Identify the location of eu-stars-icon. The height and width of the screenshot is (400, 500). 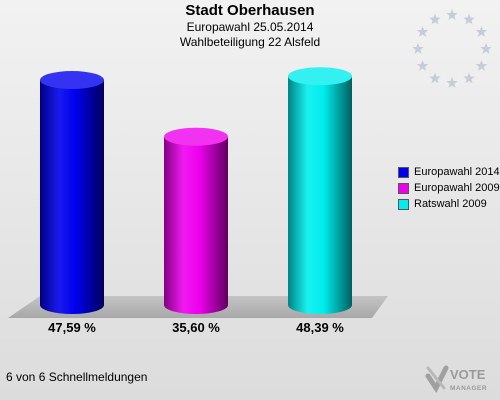
(452, 48).